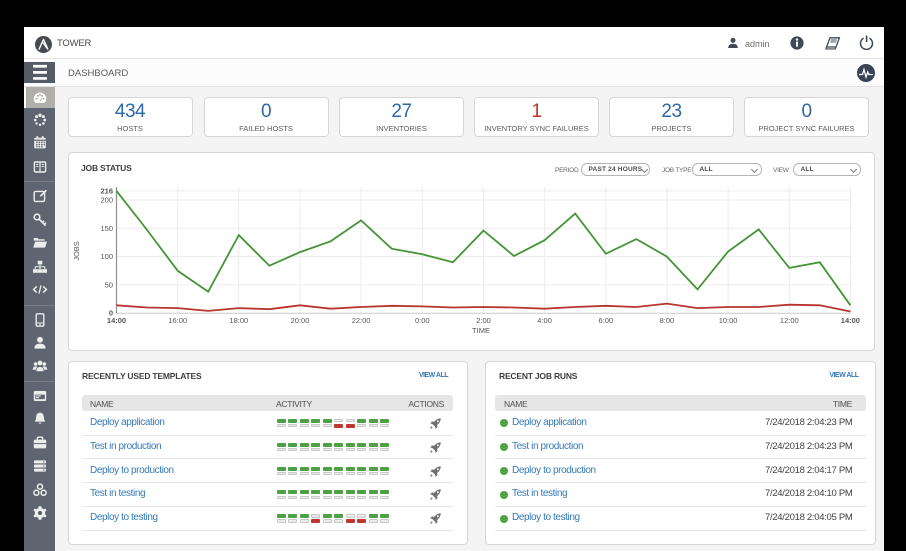 This screenshot has height=551, width=906. I want to click on svg-text: 200, so click(106, 200).